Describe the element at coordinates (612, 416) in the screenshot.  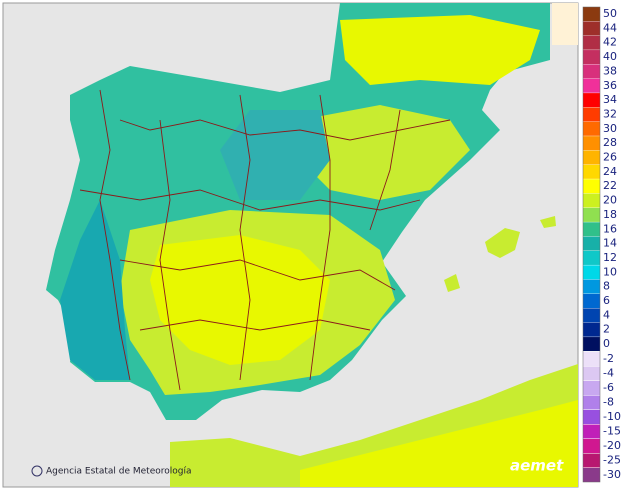
I see `legend-label: -10` at that location.